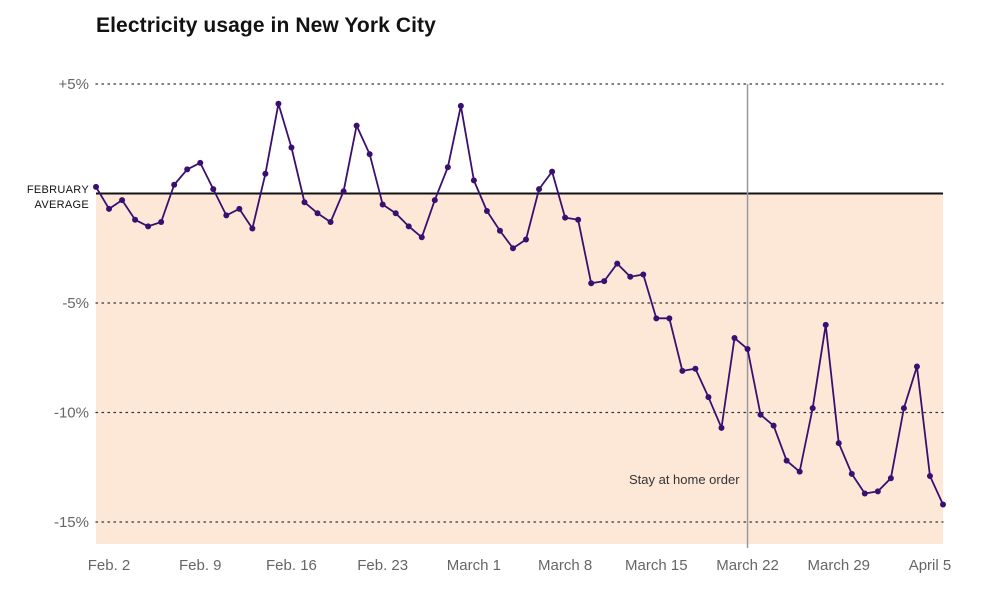 The height and width of the screenshot is (594, 1000). I want to click on y-axis: +5% -5% -10% -15%, so click(71, 303).